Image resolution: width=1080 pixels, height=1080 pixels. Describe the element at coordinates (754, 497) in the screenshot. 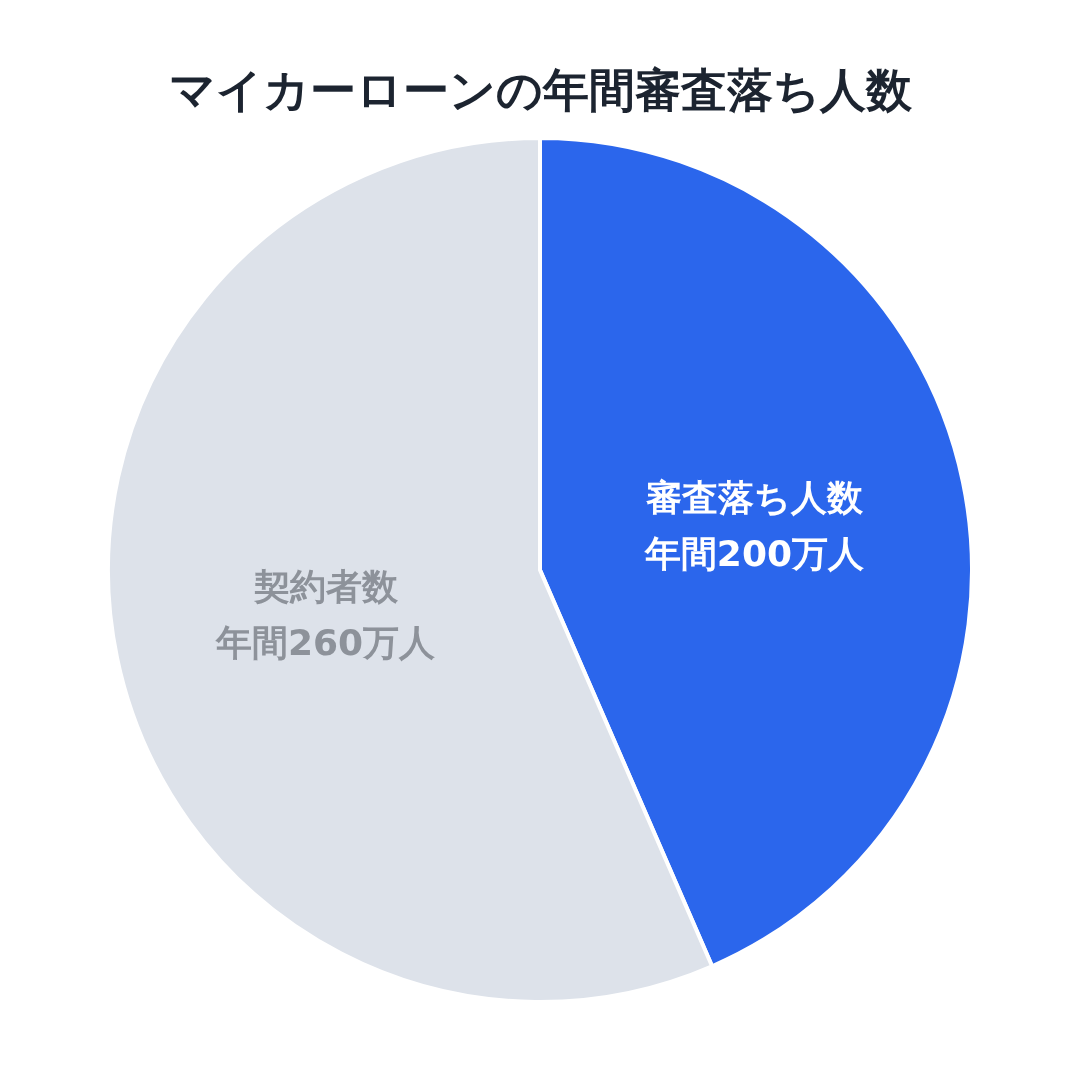

I see `slice-label: 審査落ち人数` at that location.